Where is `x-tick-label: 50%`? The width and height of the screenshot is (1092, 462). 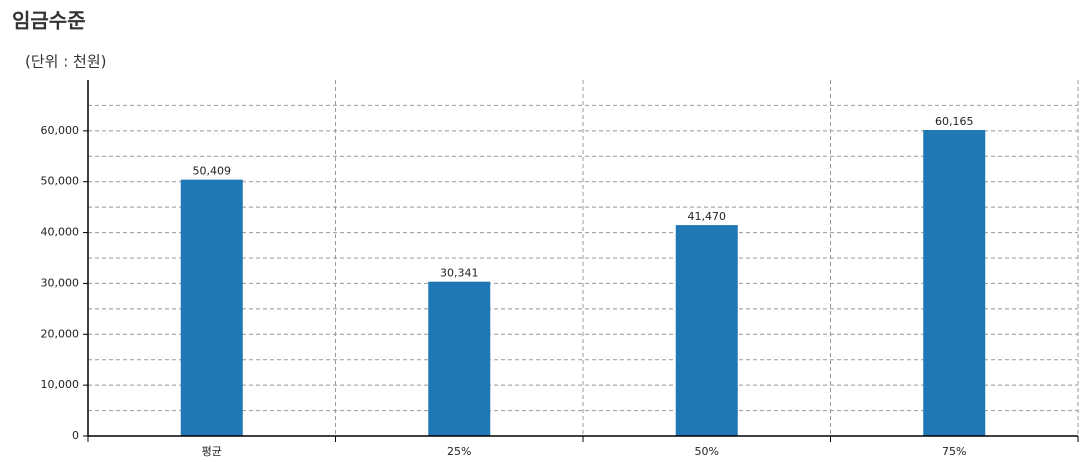 x-tick-label: 50% is located at coordinates (707, 451).